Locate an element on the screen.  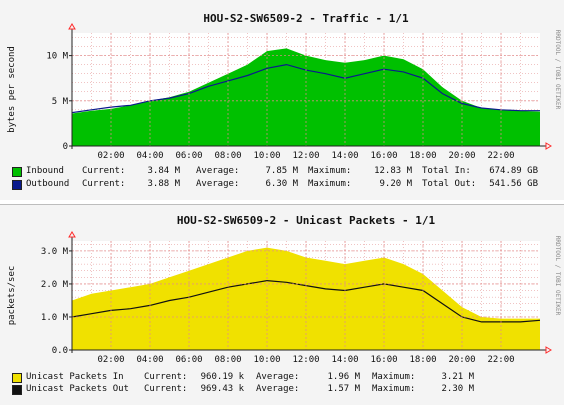
inbound-maximum-label: Maximum: is located at coordinates (329, 171).